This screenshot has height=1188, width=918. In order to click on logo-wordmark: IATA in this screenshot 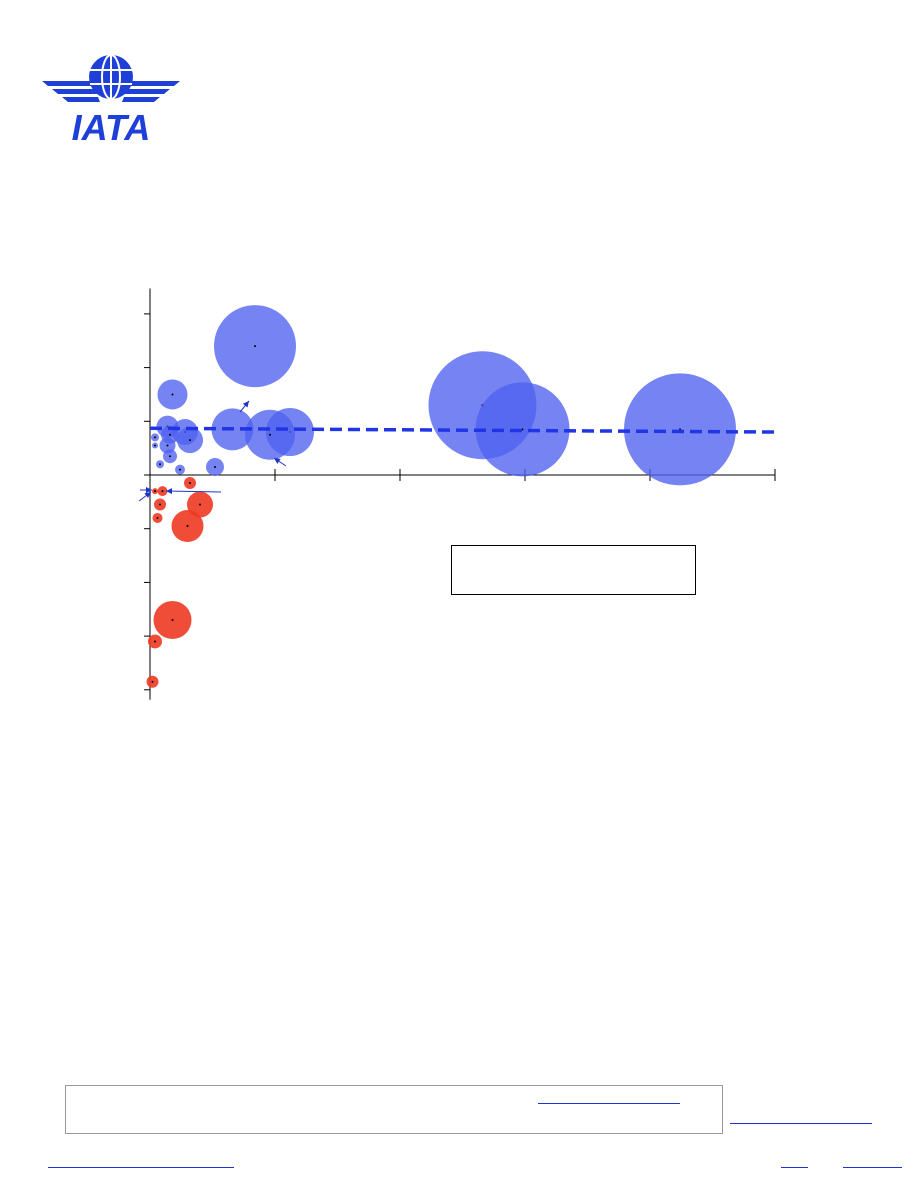, I will do `click(111, 126)`.